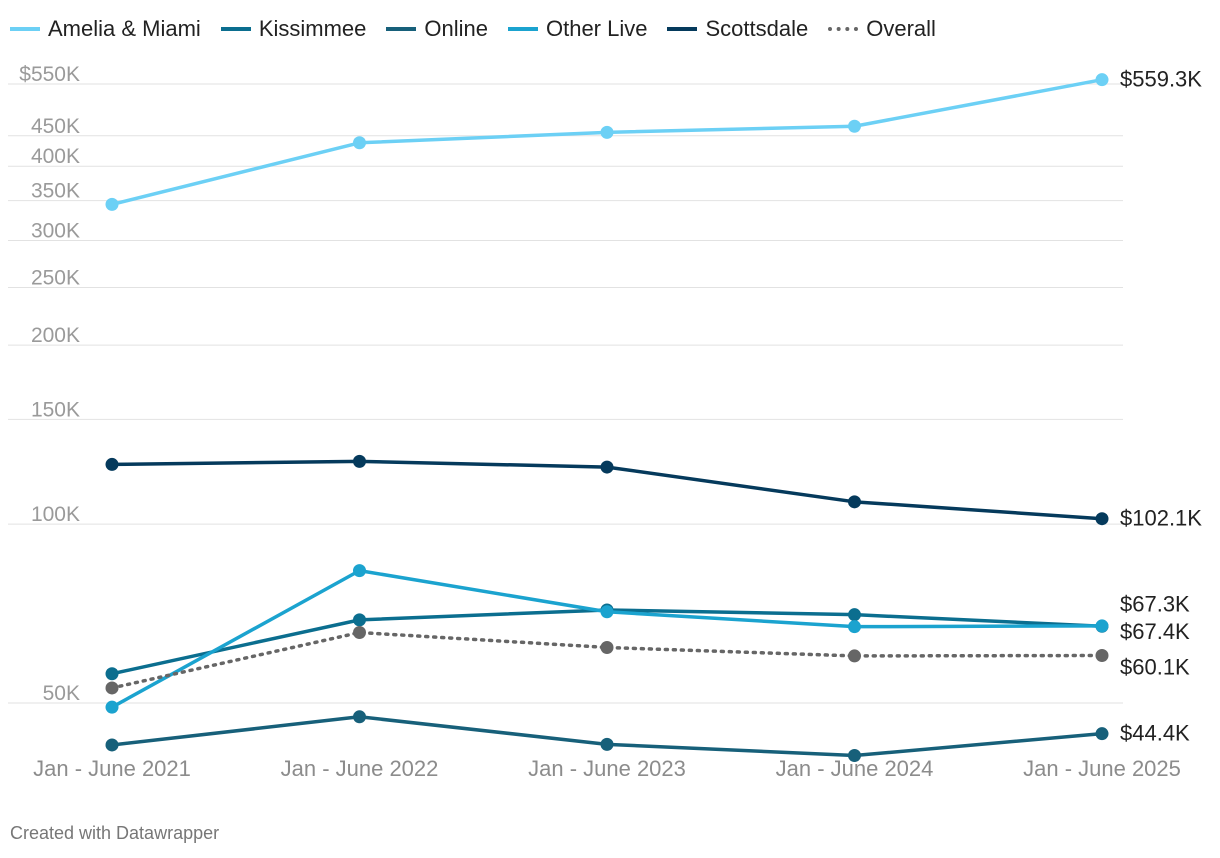 This screenshot has height=858, width=1220. Describe the element at coordinates (1155, 631) in the screenshot. I see `end-label-other-live: $67.4K` at that location.